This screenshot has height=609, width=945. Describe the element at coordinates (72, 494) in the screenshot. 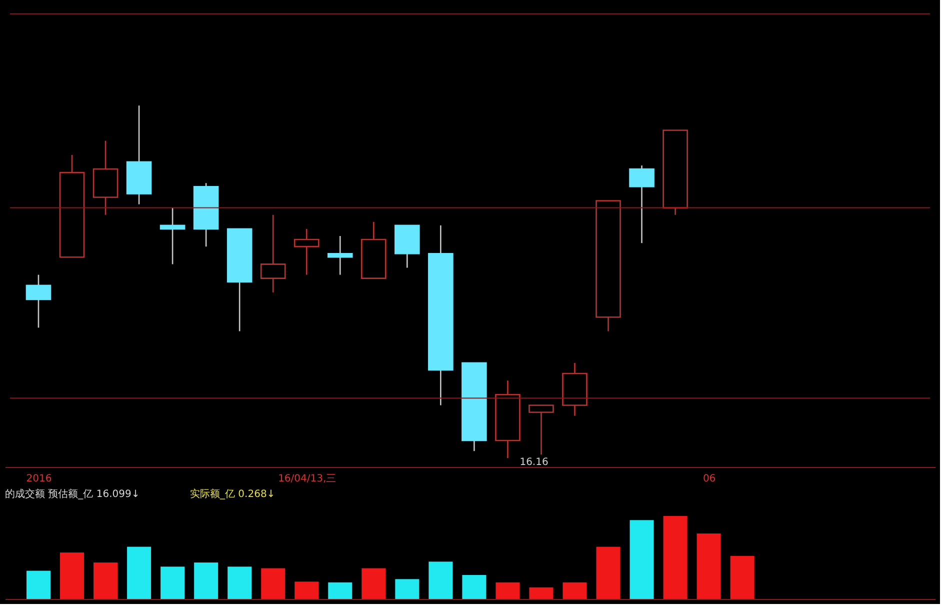

I see `text: 的成交额 预估额_亿 16.099↓` at that location.